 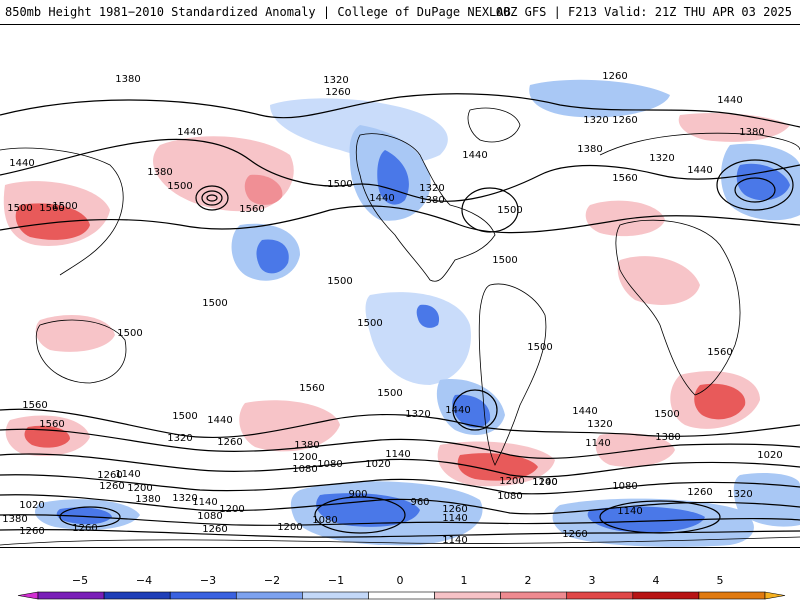 I want to click on contour-1320-south, so click(x=400, y=484).